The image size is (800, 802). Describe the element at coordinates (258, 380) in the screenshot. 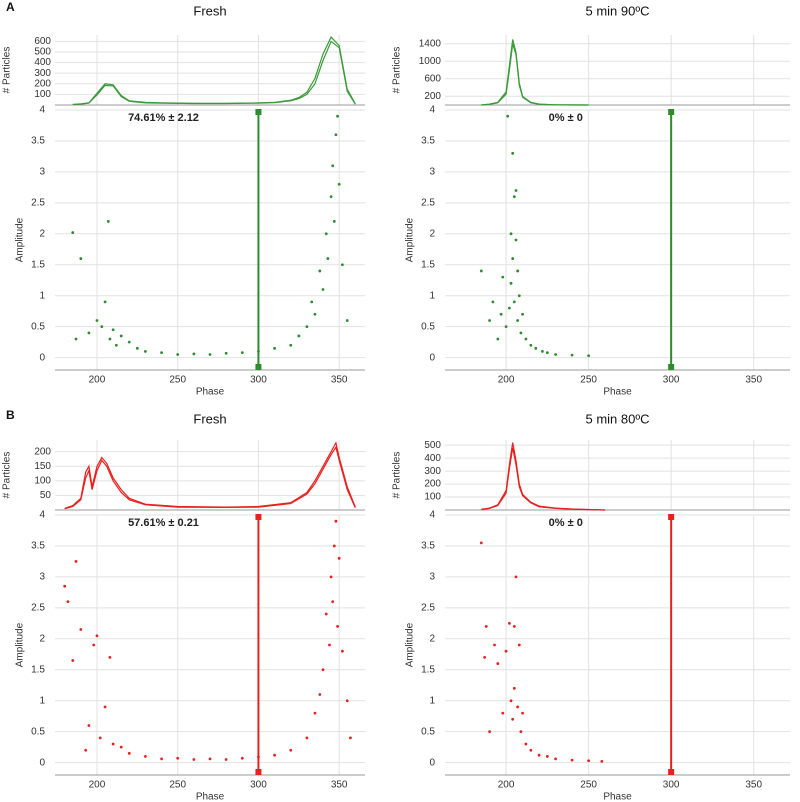

I see `x-tick-label: 300` at that location.